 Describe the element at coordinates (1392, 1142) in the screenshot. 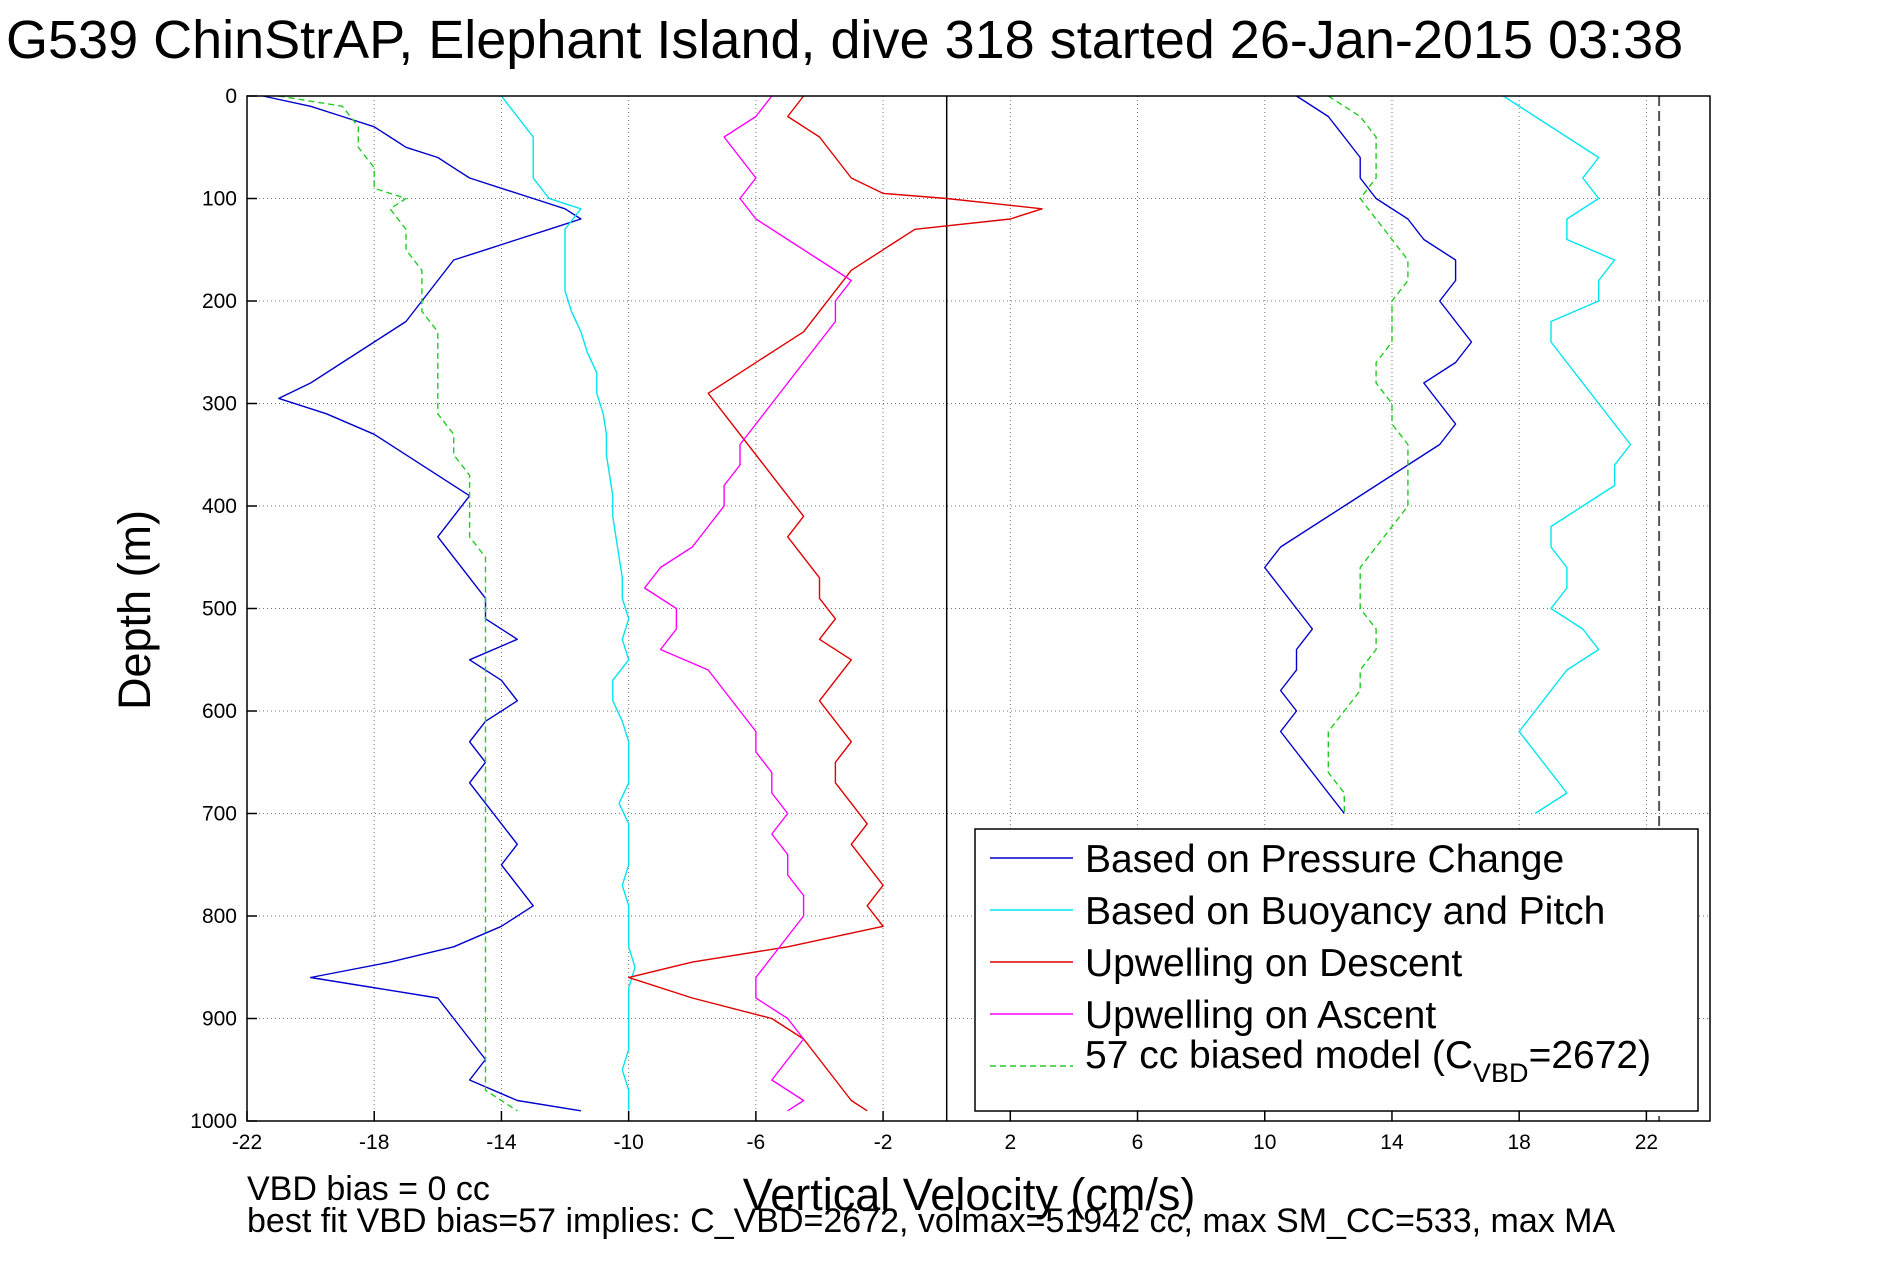

I see `x-tick-label: 14` at that location.